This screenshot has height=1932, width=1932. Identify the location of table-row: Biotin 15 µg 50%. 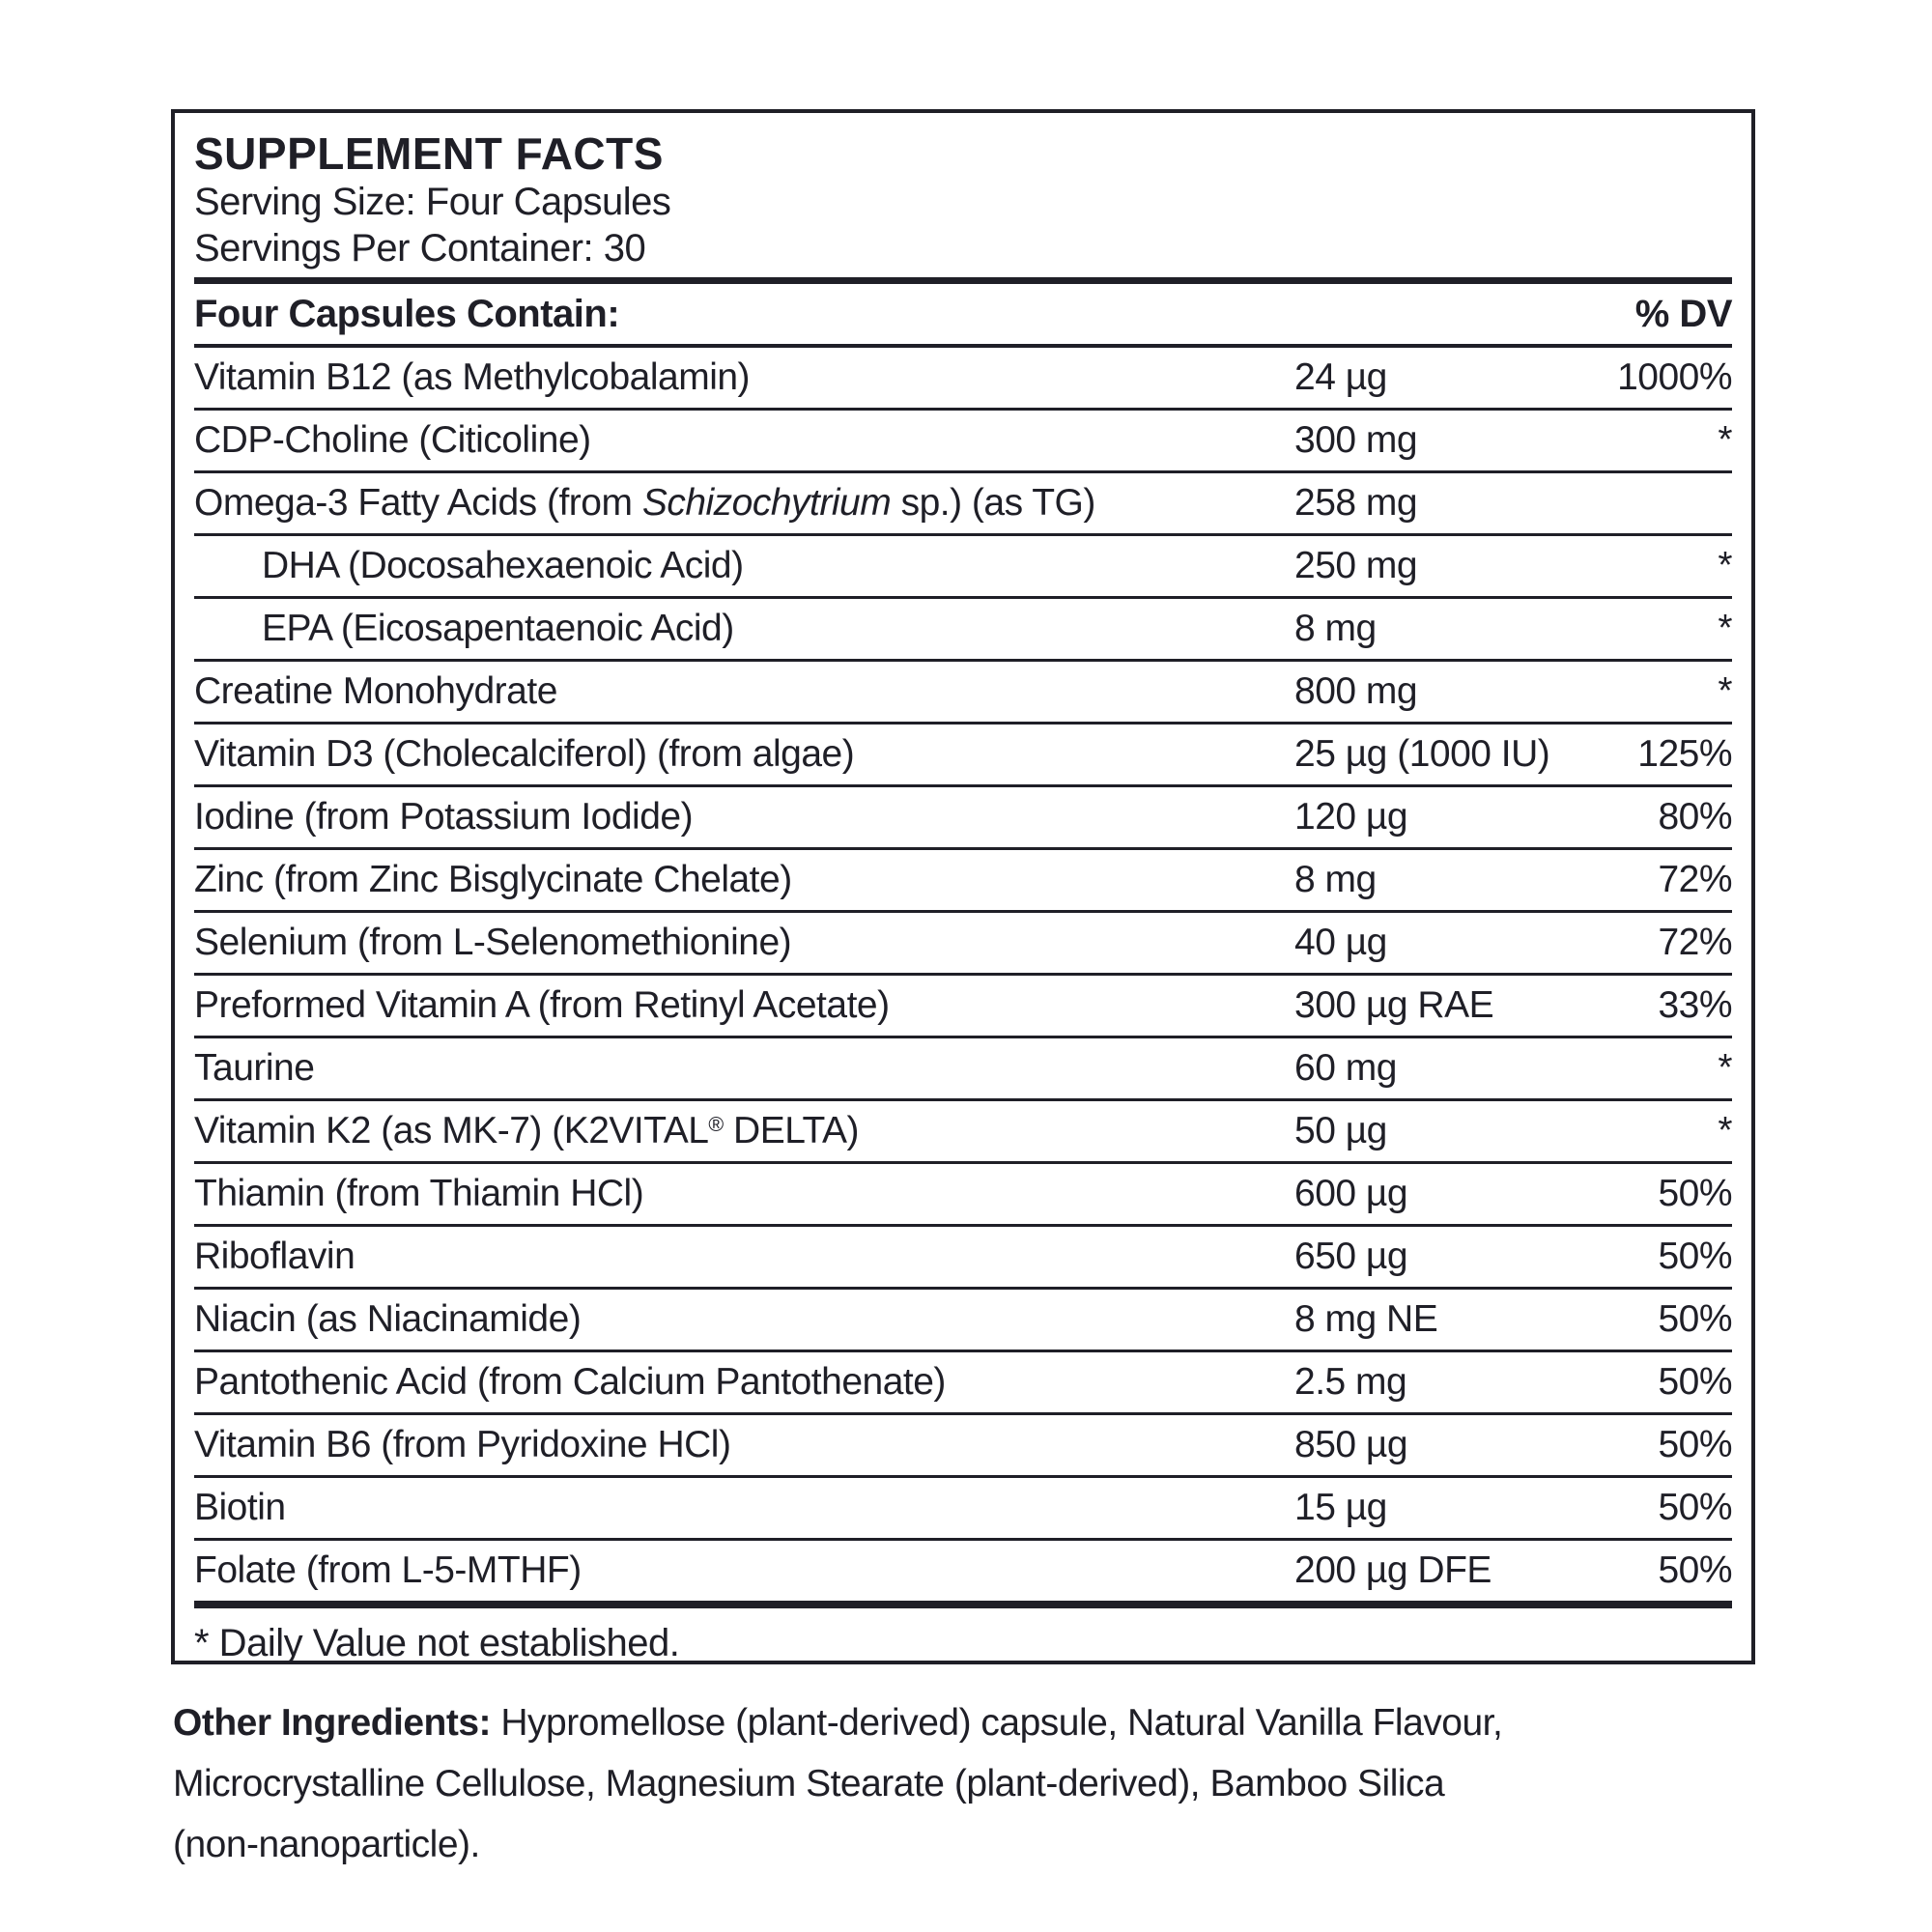
(963, 1509).